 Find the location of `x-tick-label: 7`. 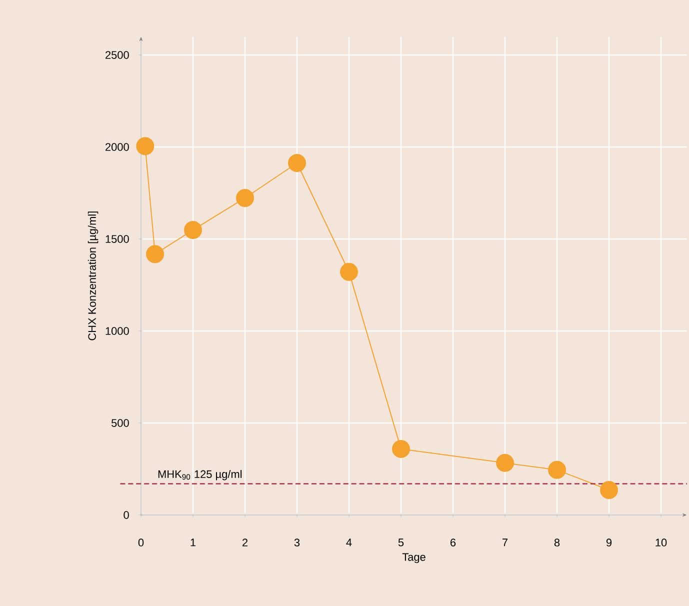

x-tick-label: 7 is located at coordinates (505, 542).